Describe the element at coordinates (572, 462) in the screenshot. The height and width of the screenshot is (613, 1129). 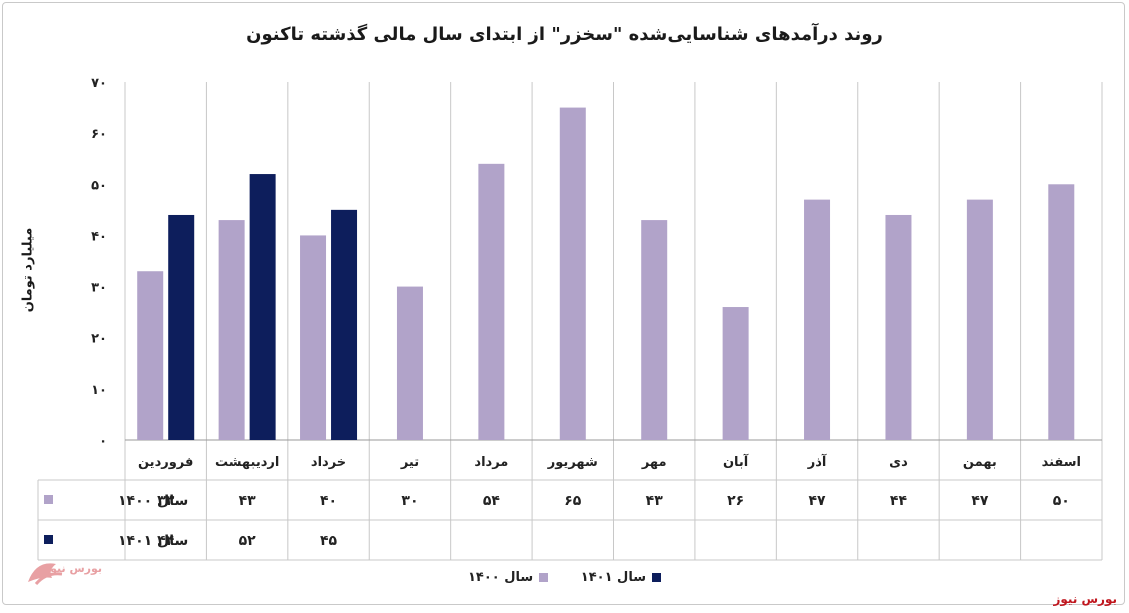
I see `x-category-label: شهریور` at that location.